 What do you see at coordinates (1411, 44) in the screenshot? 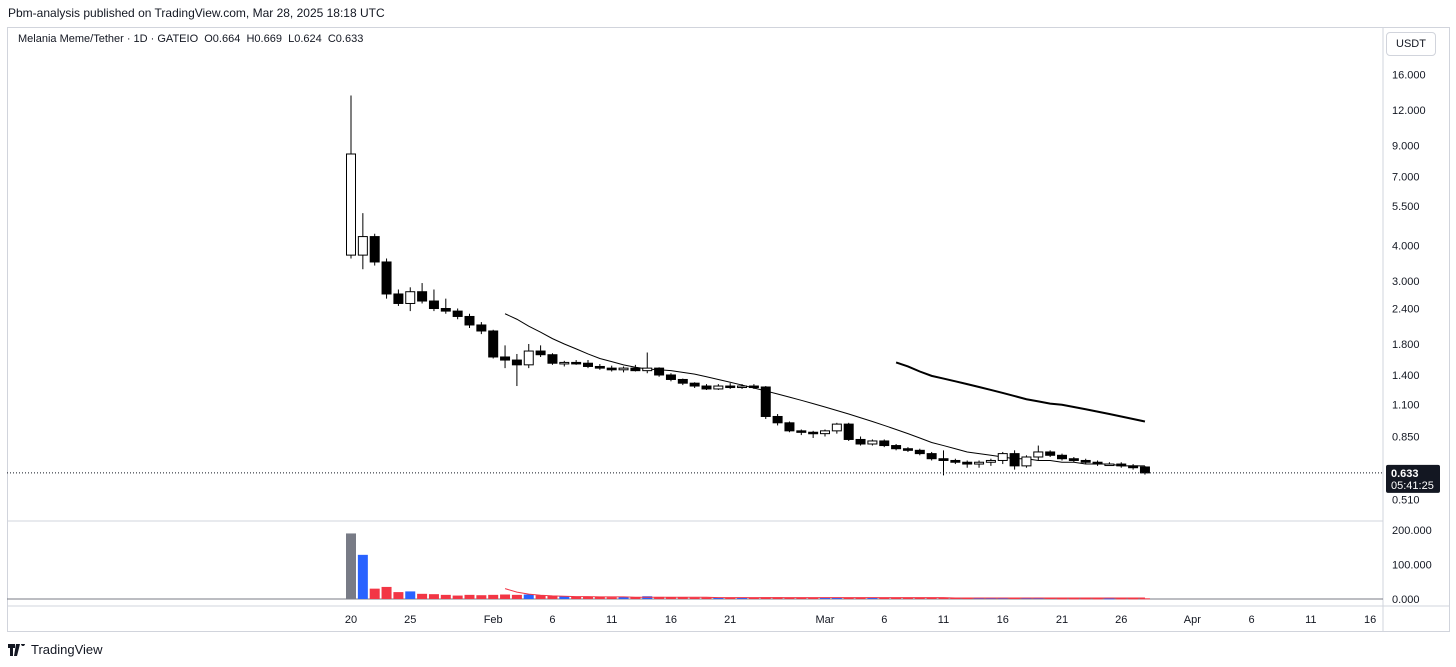
I see `currency-button: USDT` at bounding box center [1411, 44].